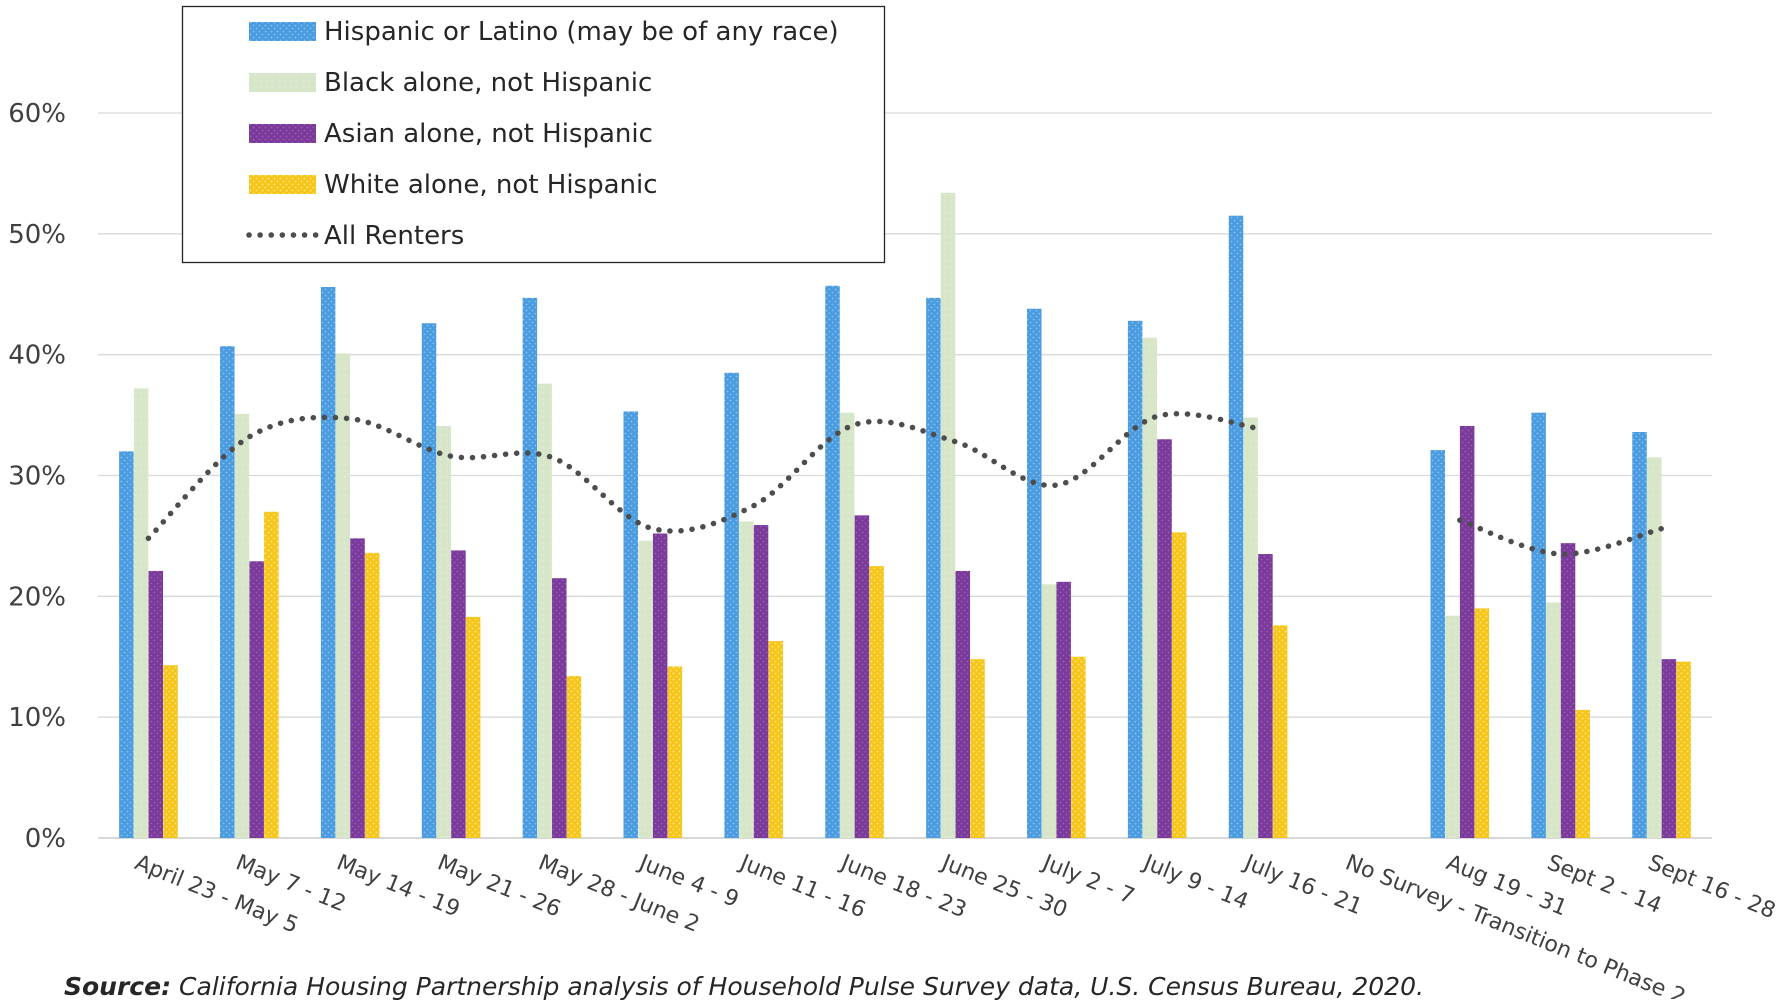 This screenshot has width=1777, height=1001. What do you see at coordinates (394, 236) in the screenshot?
I see `legend-label: All Renters` at bounding box center [394, 236].